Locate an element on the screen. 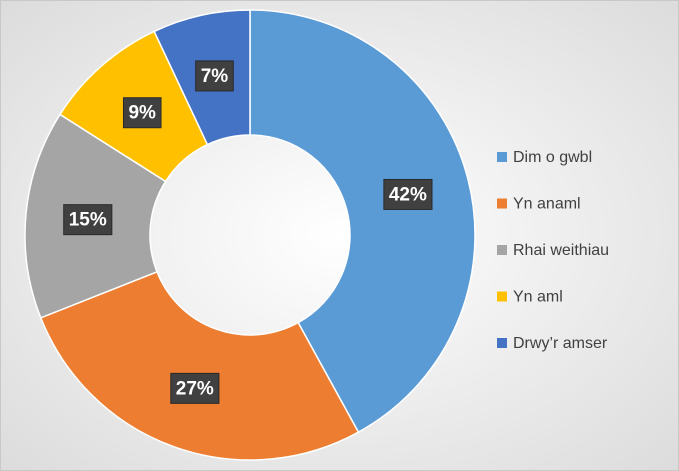 The image size is (679, 471). legend-label: Drwy’r amser is located at coordinates (560, 343).